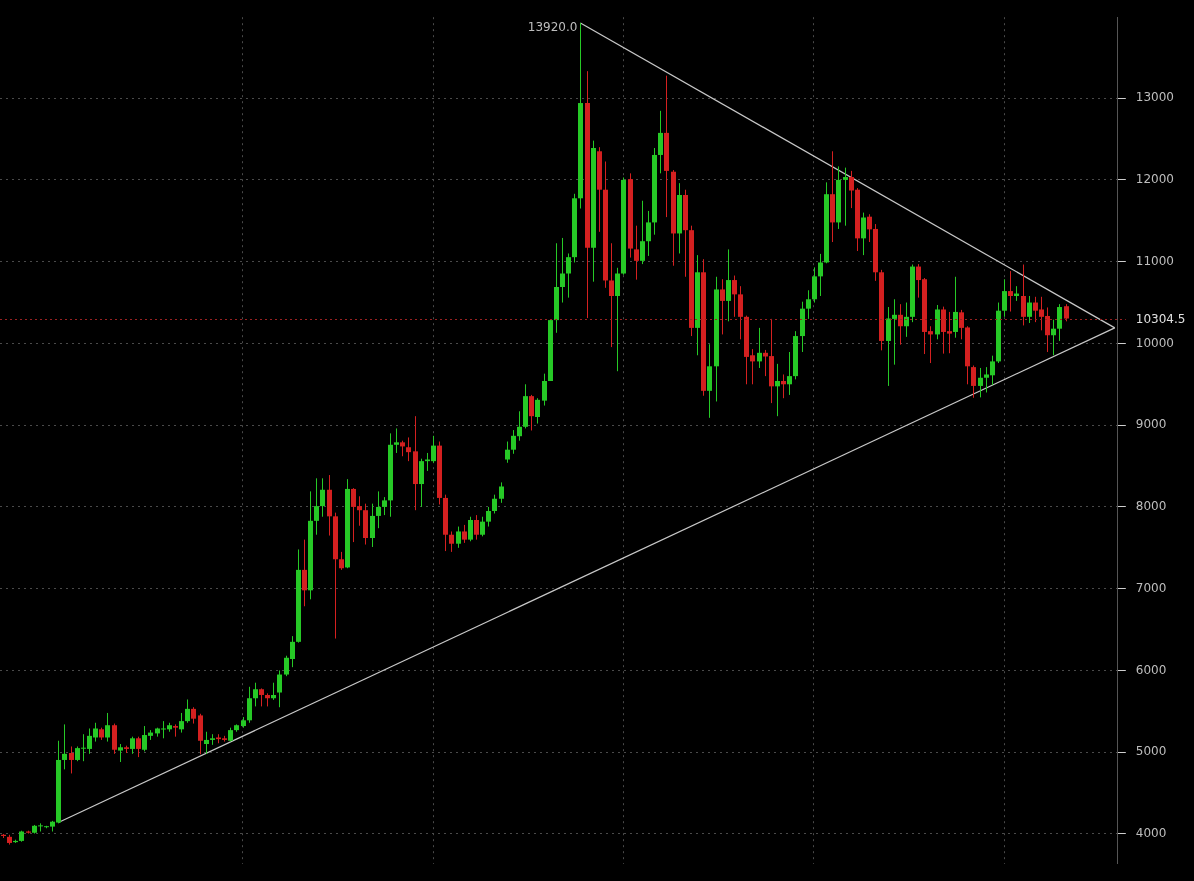  What do you see at coordinates (552, 27) in the screenshot?
I see `annotation: 13920.0` at bounding box center [552, 27].